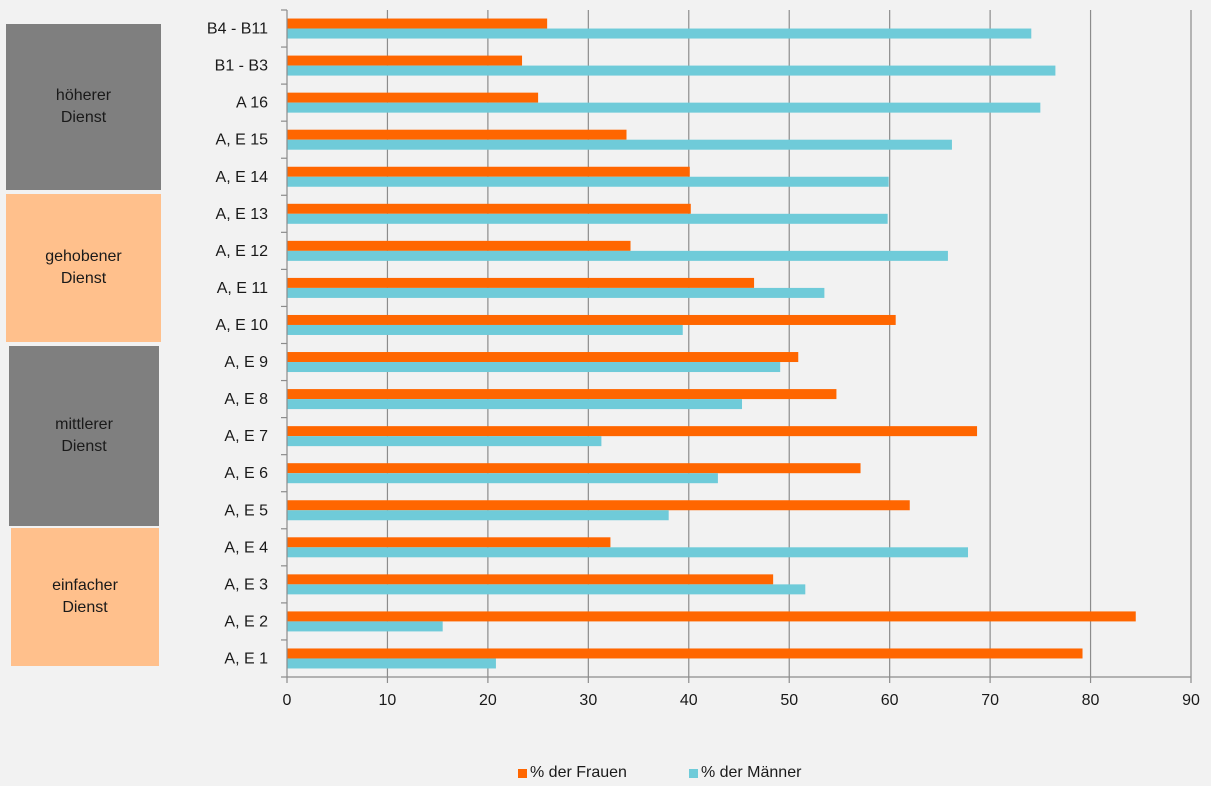  I want to click on category-label: A, E 10, so click(242, 325).